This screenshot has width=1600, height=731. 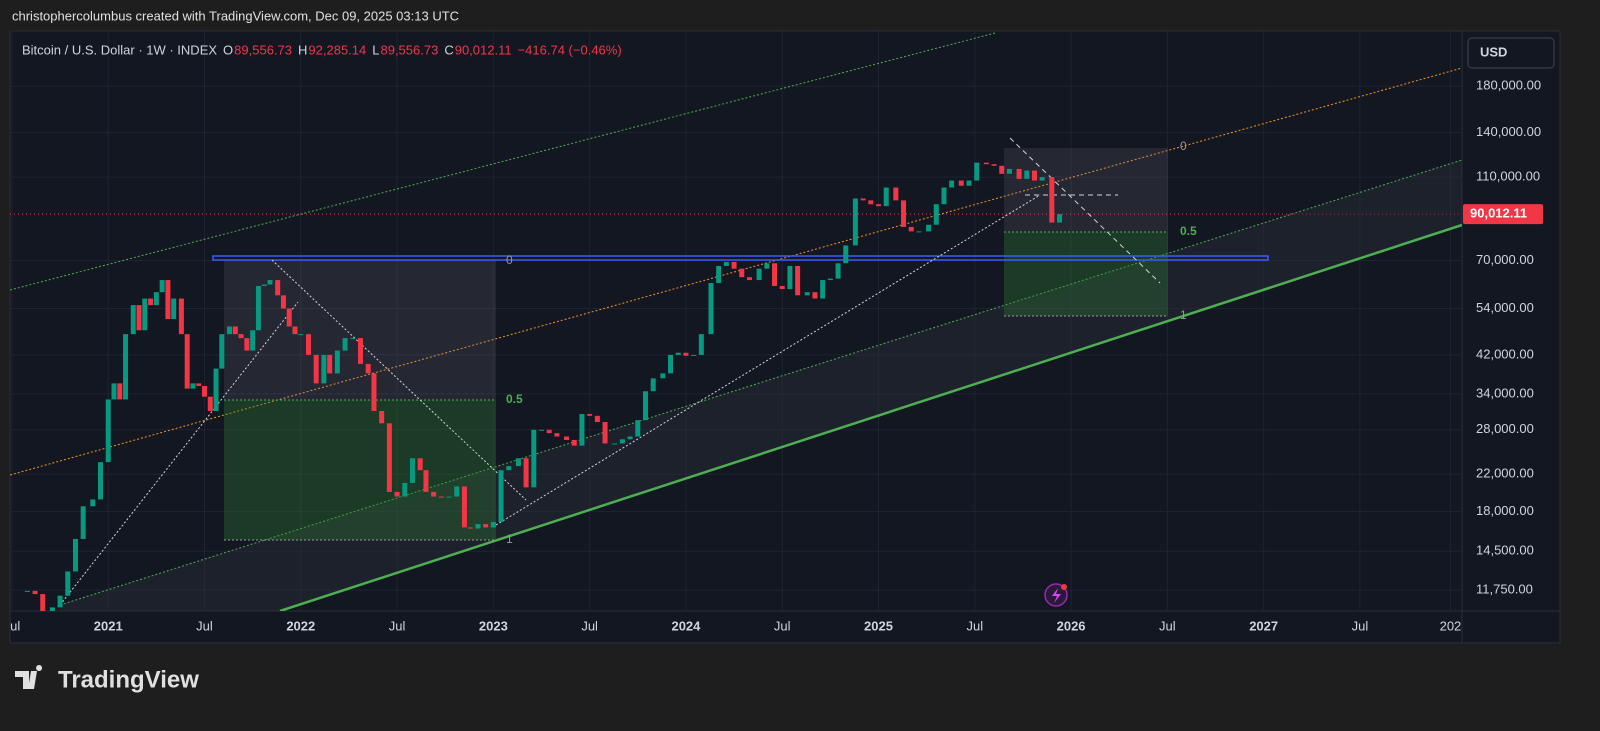 I want to click on diagonal, so click(x=179, y=453).